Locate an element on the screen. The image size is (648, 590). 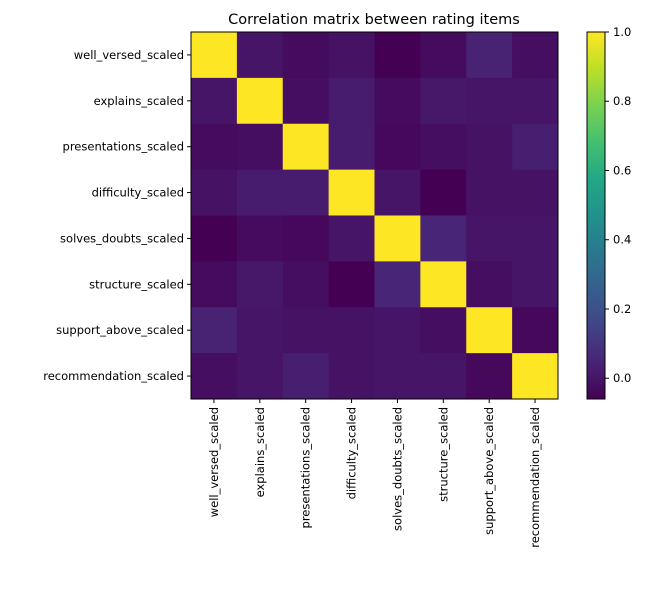
y-tick-label: solves_doubts_scaled is located at coordinates (122, 238).